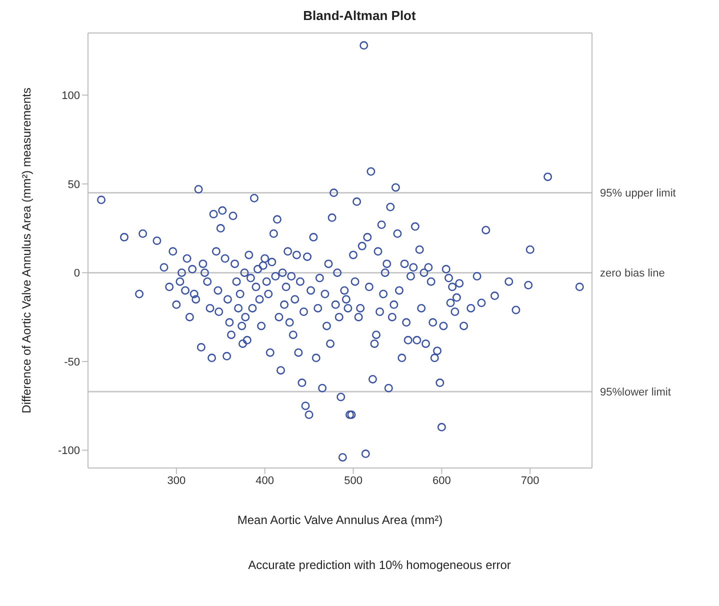 The height and width of the screenshot is (606, 719). Describe the element at coordinates (74, 184) in the screenshot. I see `y-tick-label: 50` at that location.